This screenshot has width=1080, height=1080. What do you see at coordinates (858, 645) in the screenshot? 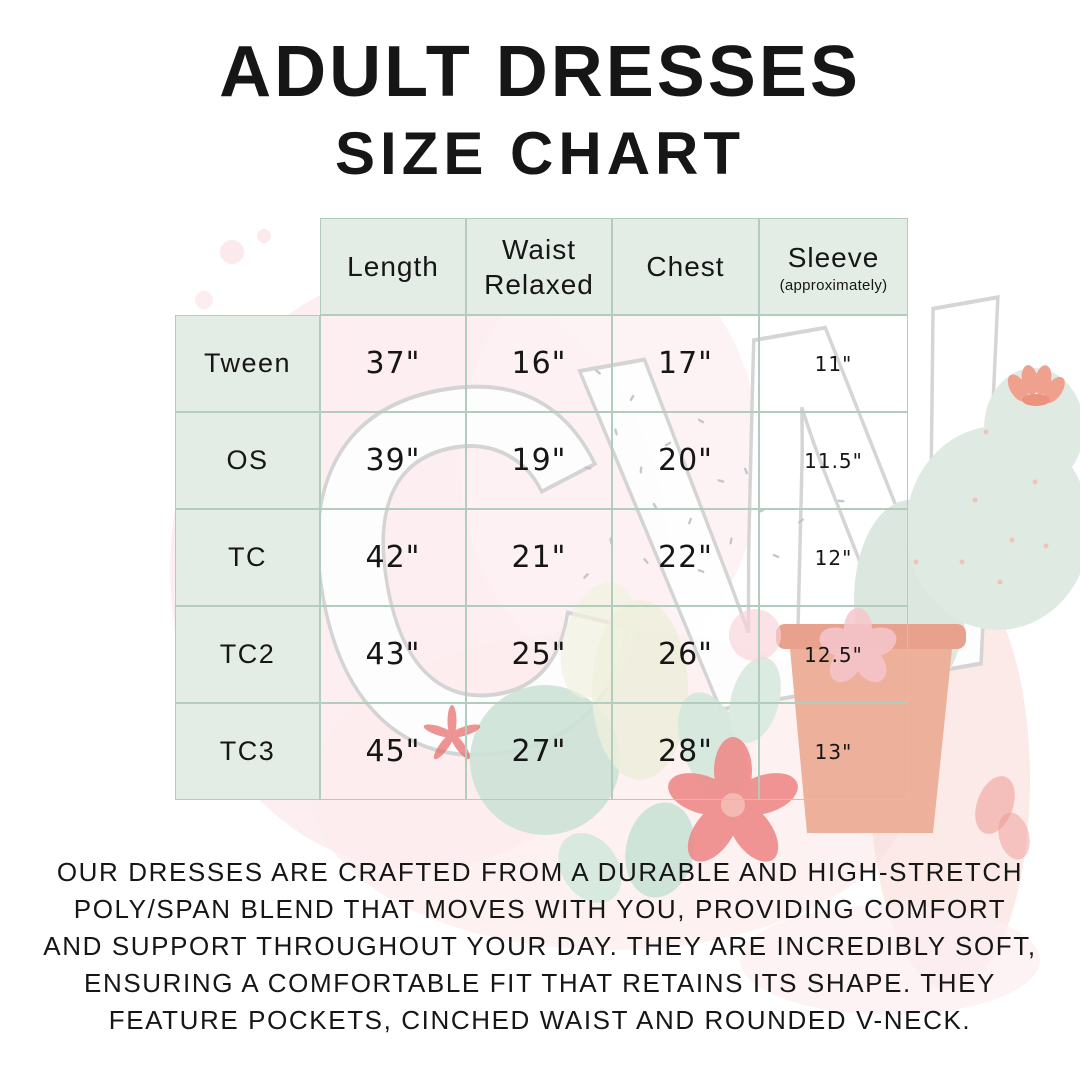
I see `pot-flower-icon` at bounding box center [858, 645].